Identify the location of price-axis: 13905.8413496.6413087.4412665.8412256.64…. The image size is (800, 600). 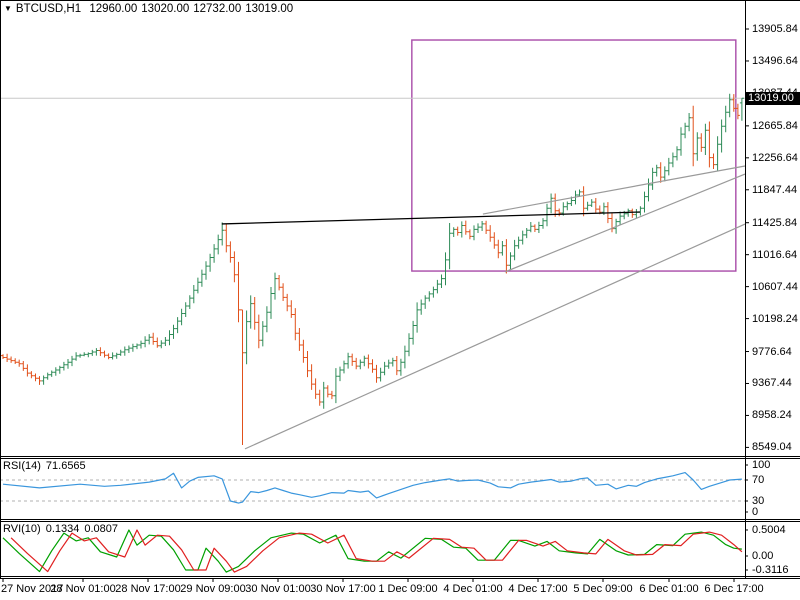
(773, 289).